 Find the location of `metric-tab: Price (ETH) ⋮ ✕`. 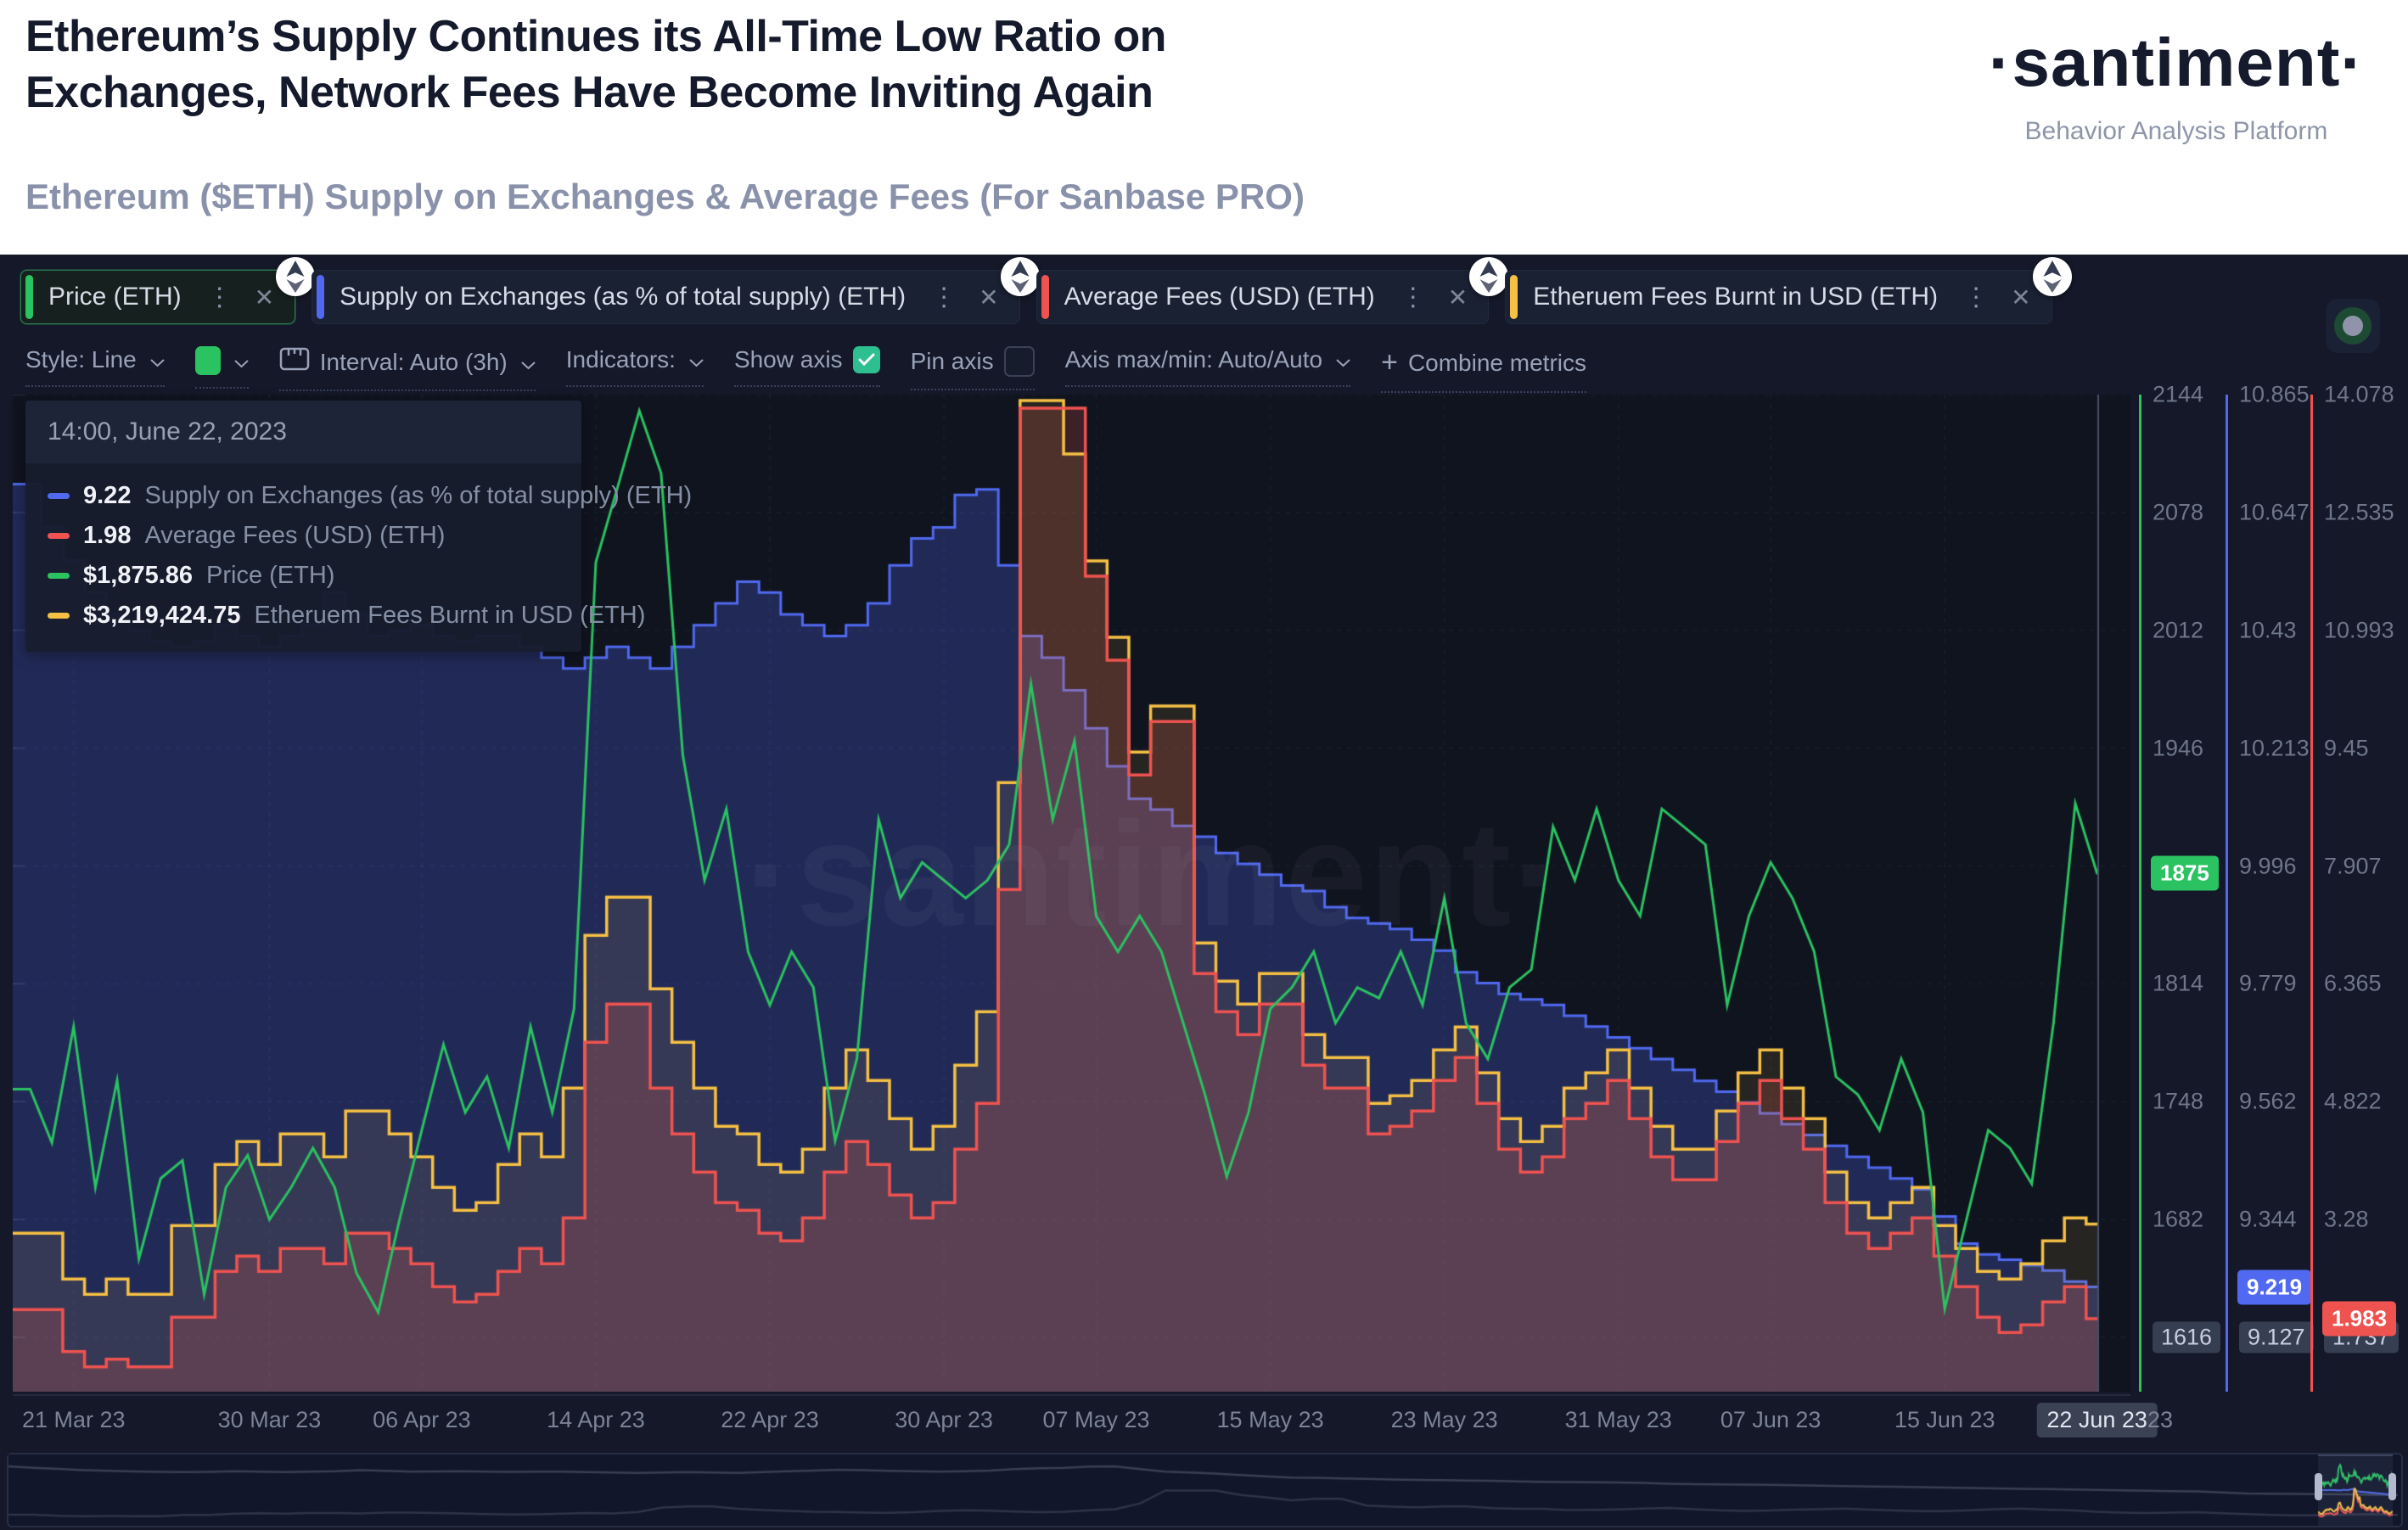

metric-tab: Price (ETH) ⋮ ✕ is located at coordinates (168, 291).